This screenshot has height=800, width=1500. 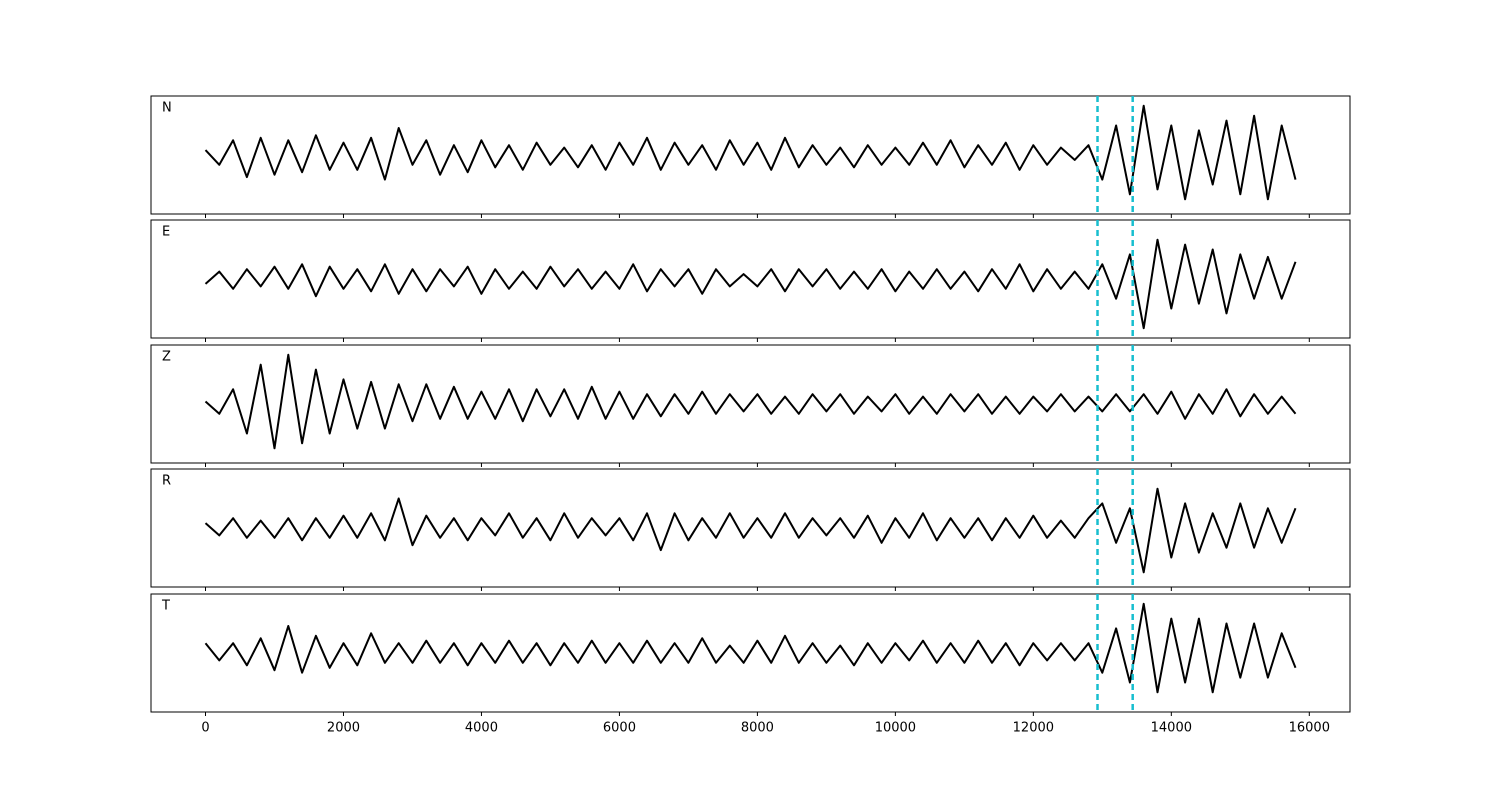 What do you see at coordinates (166, 357) in the screenshot?
I see `panel-label: Z` at bounding box center [166, 357].